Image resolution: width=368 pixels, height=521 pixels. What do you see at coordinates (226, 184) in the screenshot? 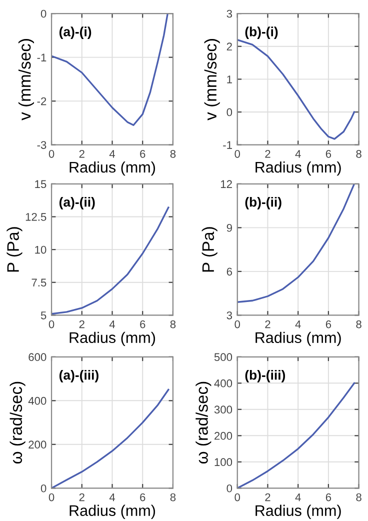
I see `y-tick-label: 12` at bounding box center [226, 184].